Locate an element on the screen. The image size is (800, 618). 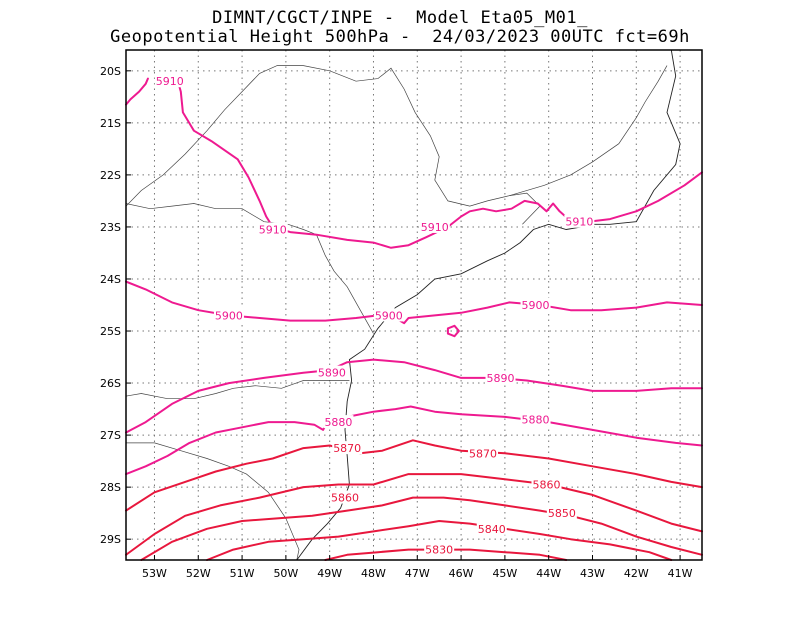
lon-tick-label: 51W is located at coordinates (242, 573).